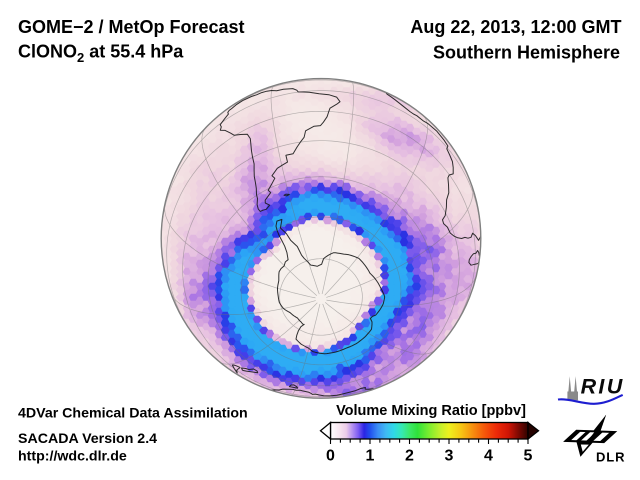 The width and height of the screenshot is (640, 480). I want to click on svg-text: Aug 22, 2013, 12:00 GMT, so click(515, 27).